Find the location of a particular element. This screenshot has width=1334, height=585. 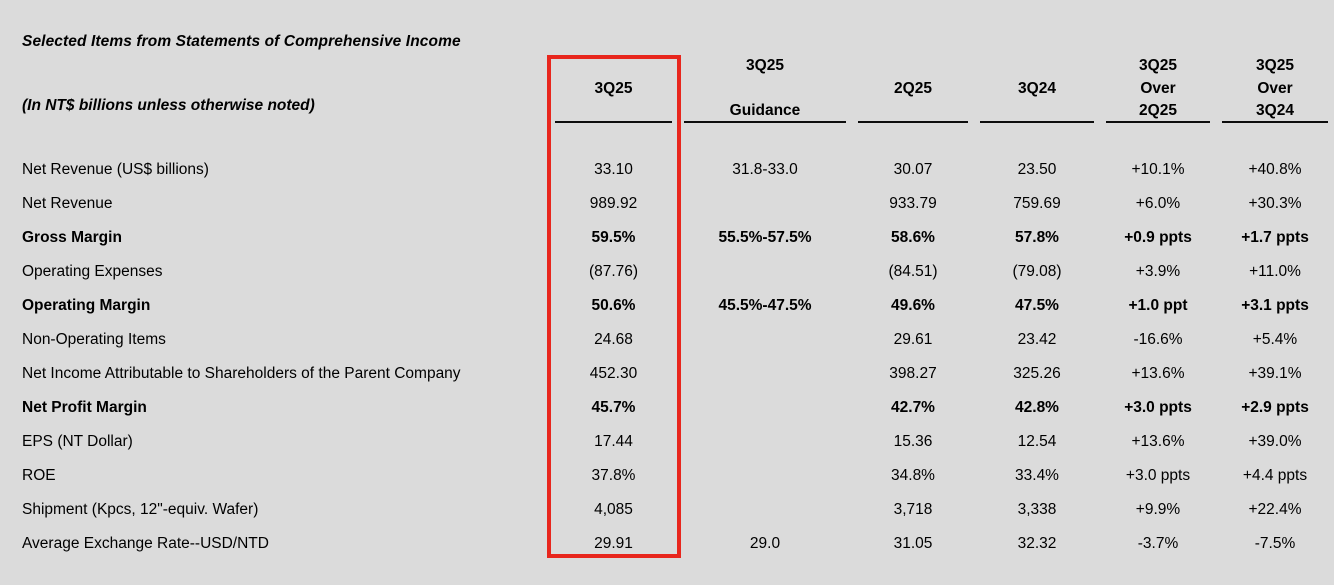

cell-2q25: 30.07 is located at coordinates (913, 169).